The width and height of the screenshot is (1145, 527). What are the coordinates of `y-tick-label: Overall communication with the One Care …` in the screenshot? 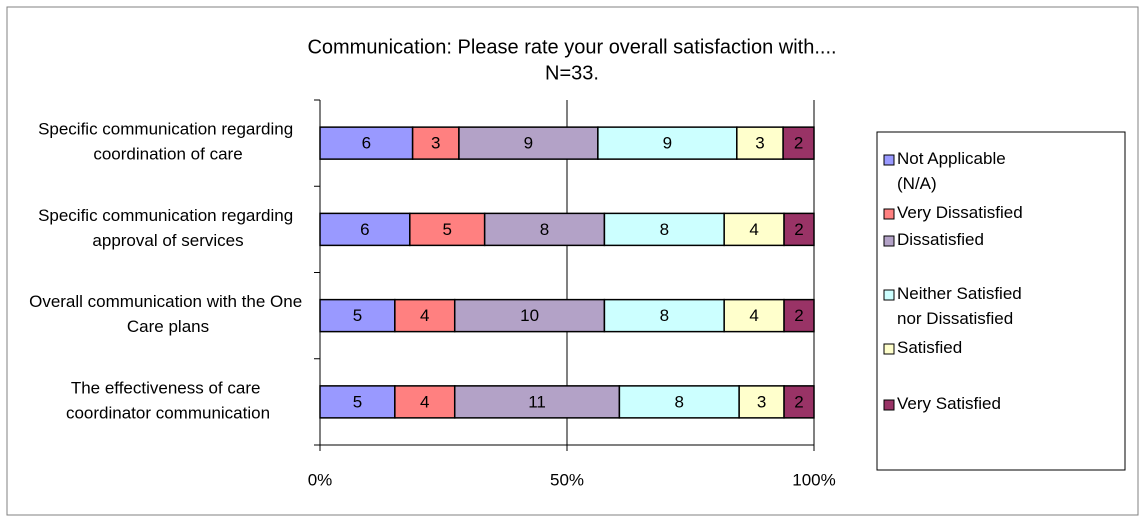 It's located at (168, 315).